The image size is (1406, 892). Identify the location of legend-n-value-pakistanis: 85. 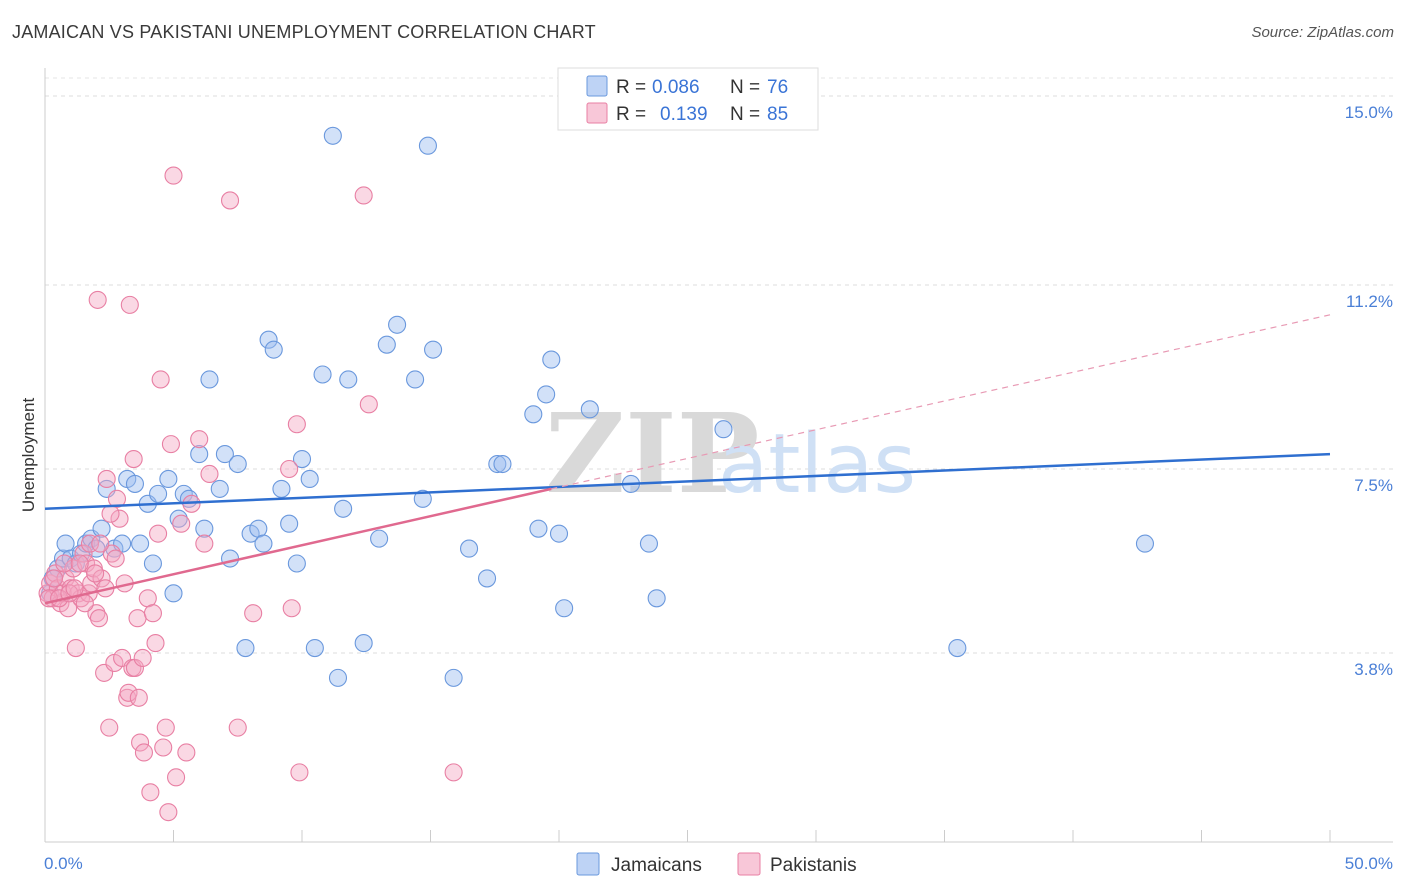
(777, 114).